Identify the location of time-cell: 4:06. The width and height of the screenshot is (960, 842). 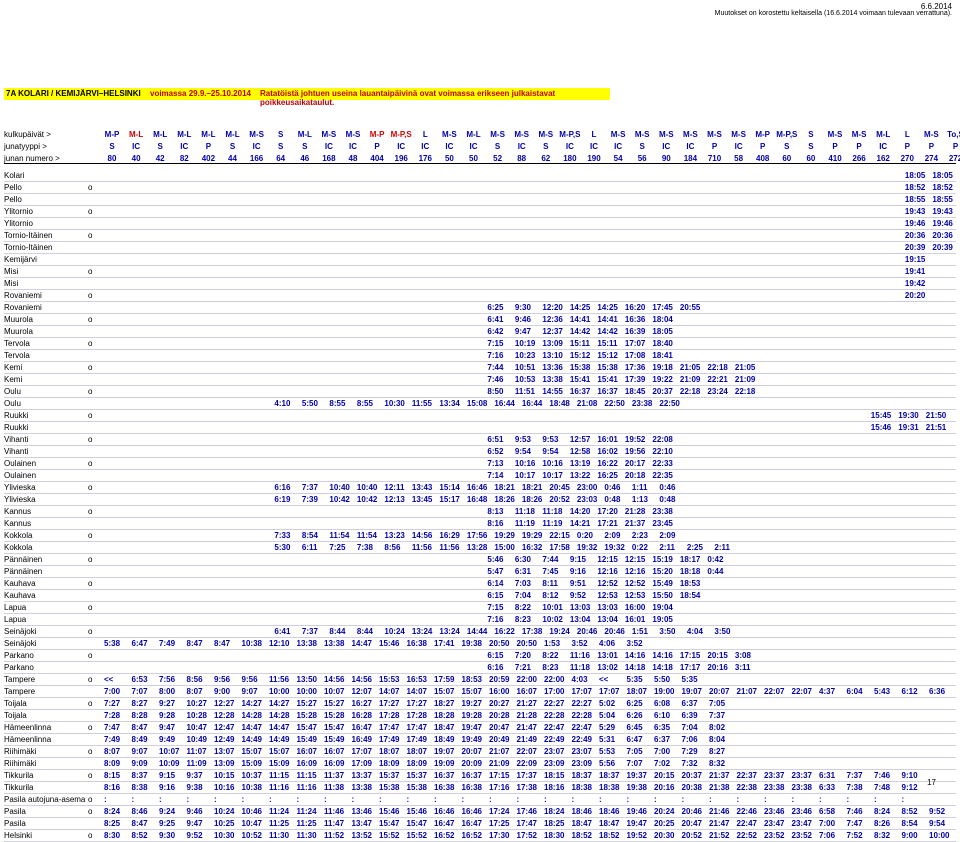
(607, 643).